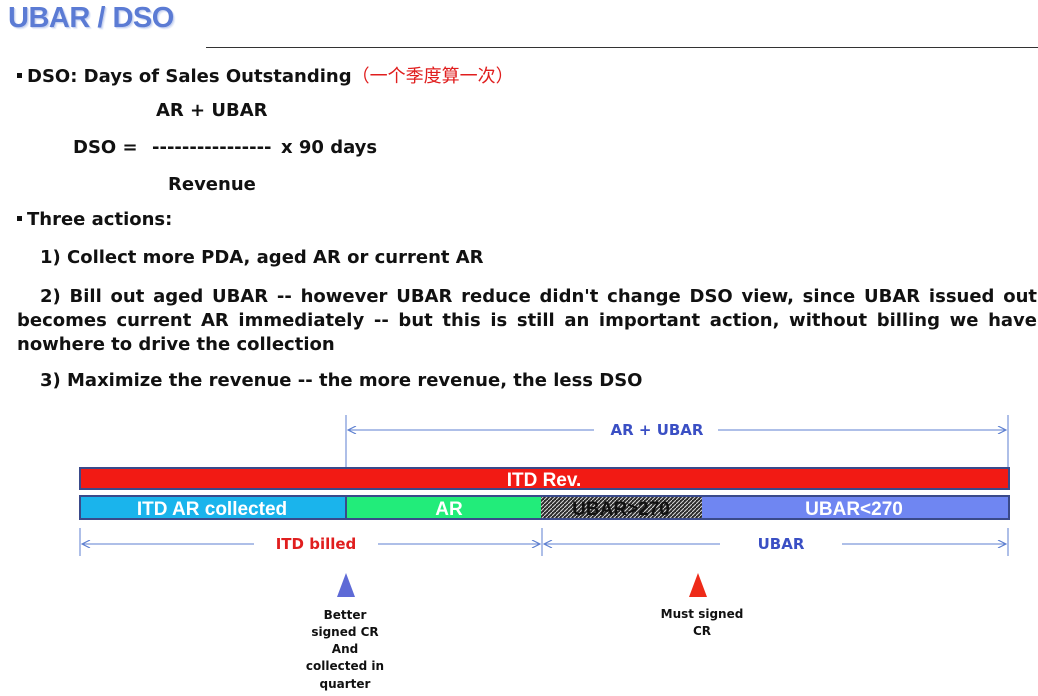  Describe the element at coordinates (449, 509) in the screenshot. I see `segment-label-ar: AR` at that location.